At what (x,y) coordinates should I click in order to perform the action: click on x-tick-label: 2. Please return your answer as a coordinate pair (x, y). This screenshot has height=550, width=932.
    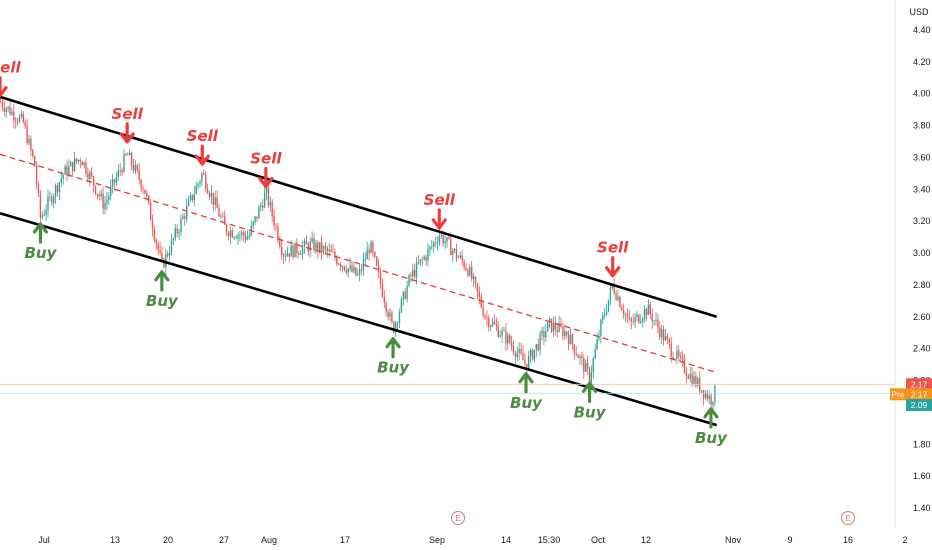
    Looking at the image, I should click on (904, 540).